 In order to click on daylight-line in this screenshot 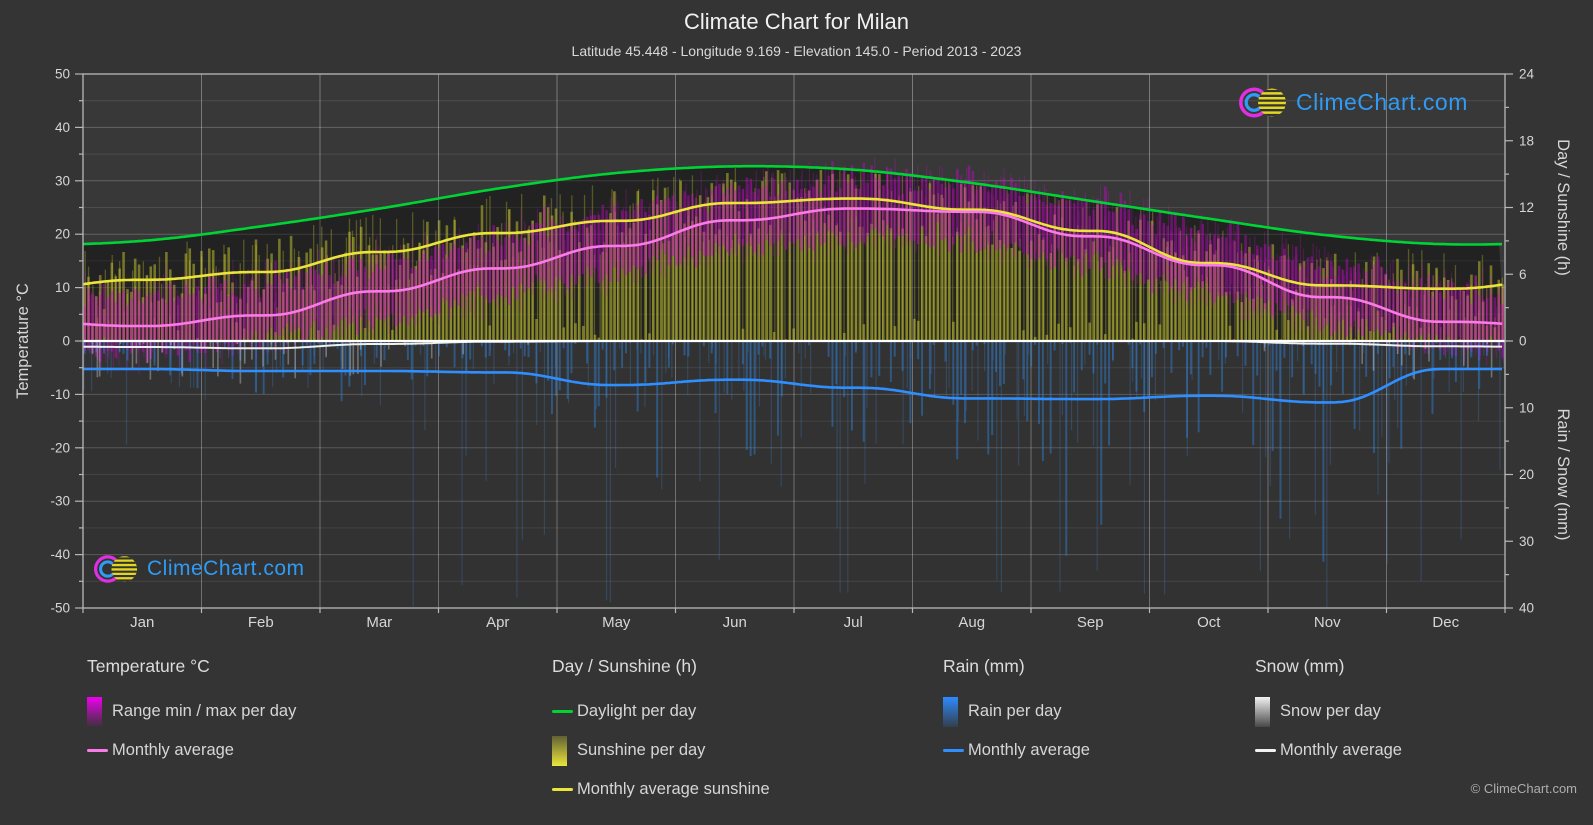, I will do `click(792, 205)`.